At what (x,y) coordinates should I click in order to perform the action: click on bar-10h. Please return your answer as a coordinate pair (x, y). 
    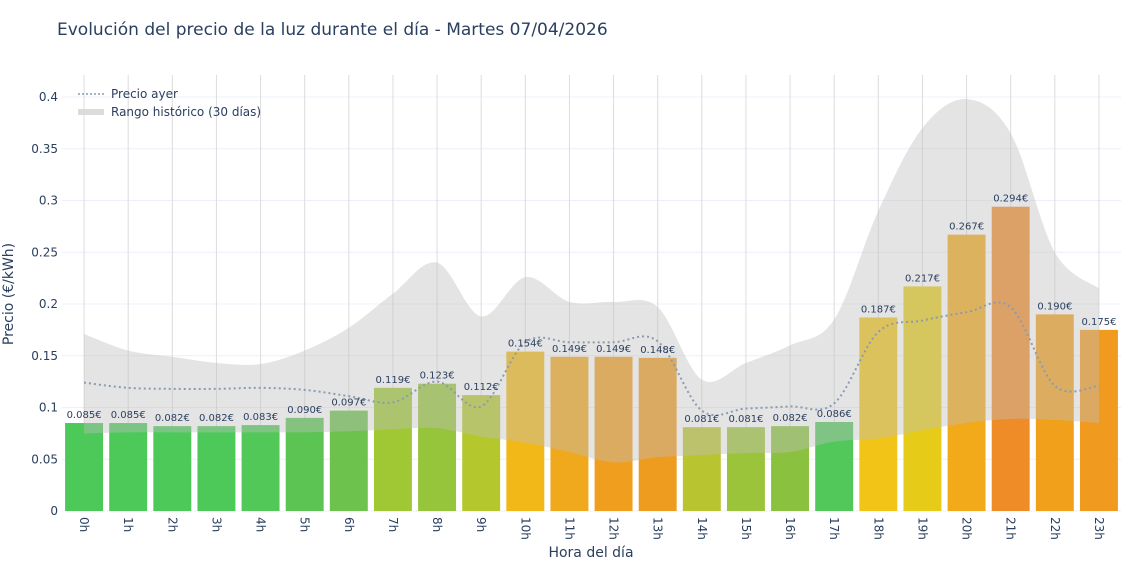
    Looking at the image, I should click on (525, 431).